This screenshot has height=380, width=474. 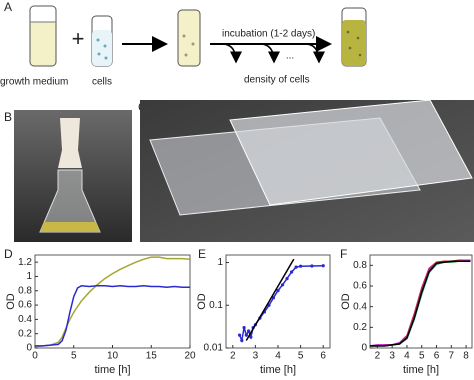 What do you see at coordinates (202, 254) in the screenshot?
I see `panel-label: E` at bounding box center [202, 254].